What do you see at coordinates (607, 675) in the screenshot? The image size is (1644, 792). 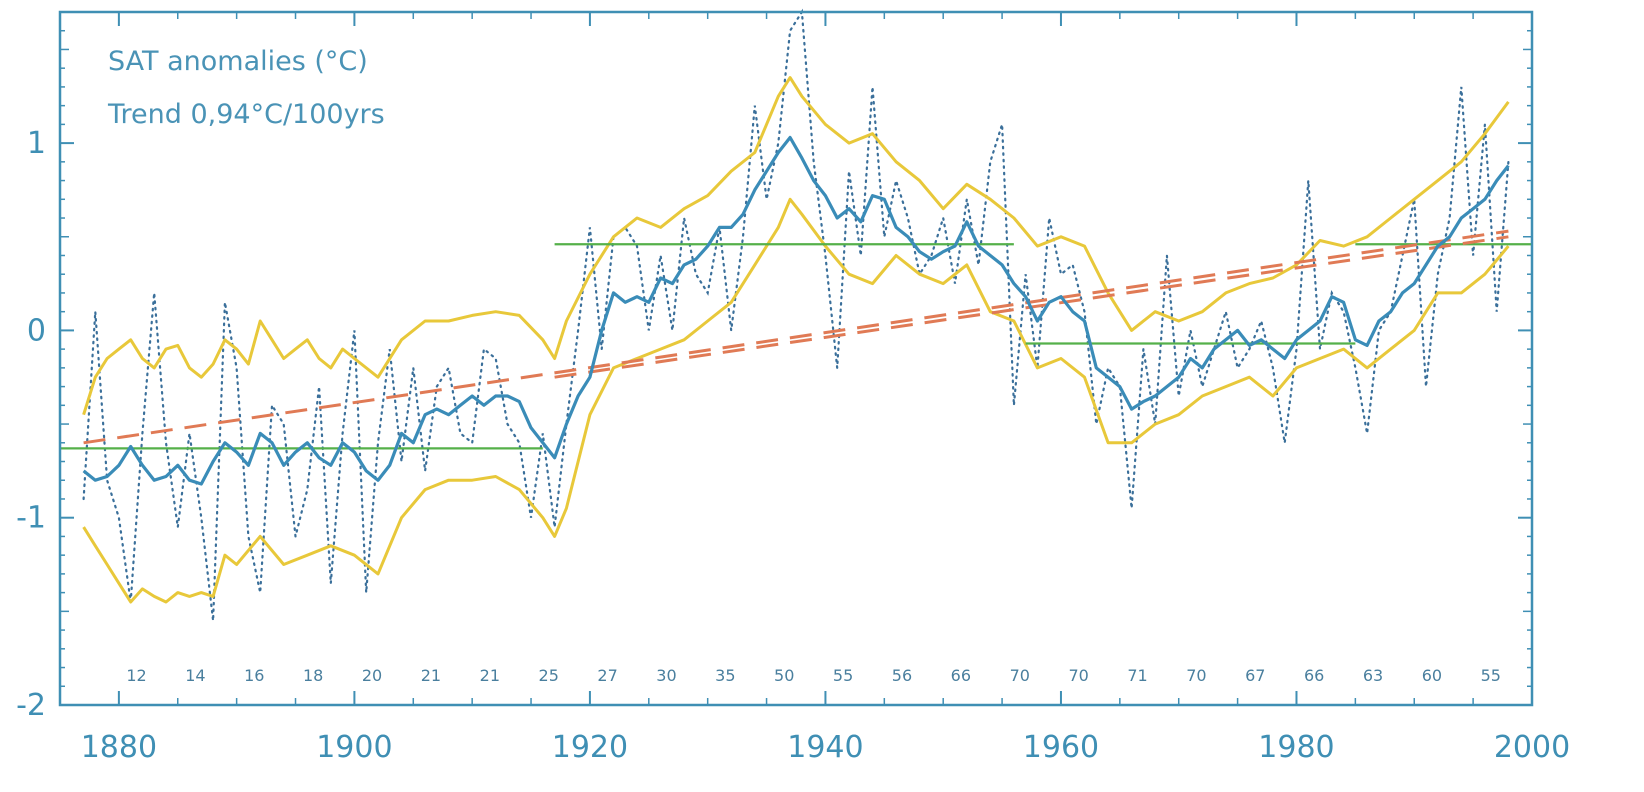 I see `station-count-label: 27` at bounding box center [607, 675].